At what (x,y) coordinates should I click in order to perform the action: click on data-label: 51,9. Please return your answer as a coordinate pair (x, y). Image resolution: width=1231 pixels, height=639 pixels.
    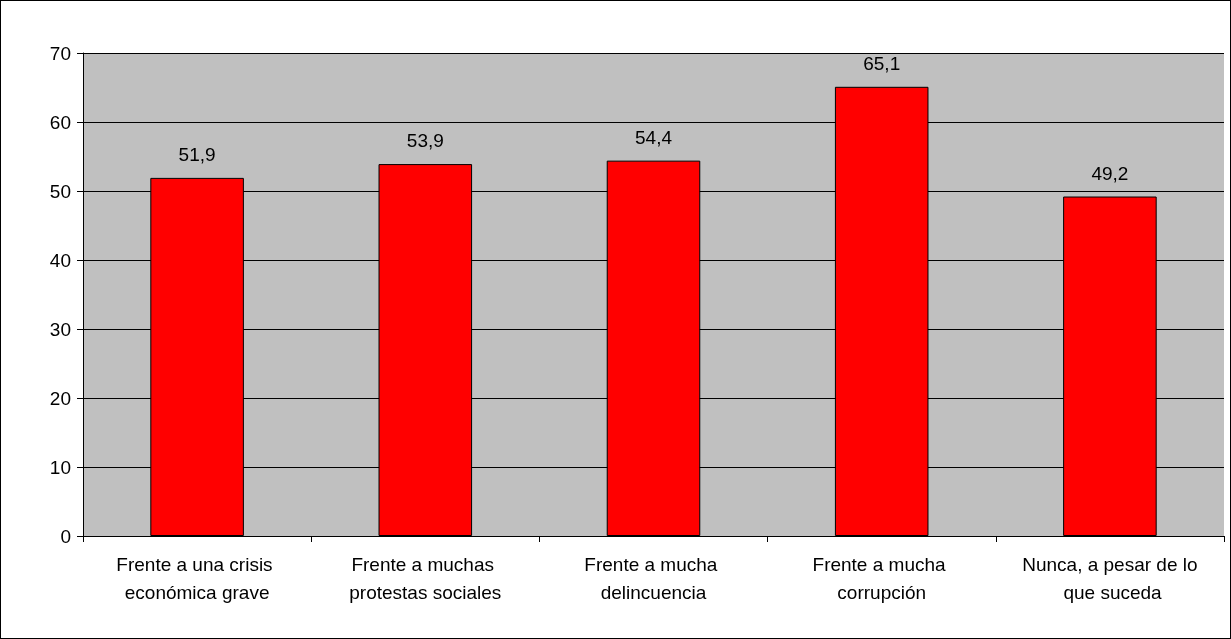
    Looking at the image, I should click on (197, 154).